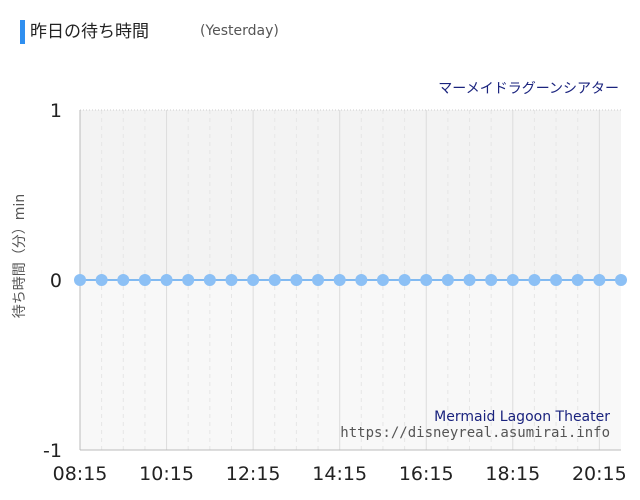 Image resolution: width=640 pixels, height=500 pixels. I want to click on x-tick-label: 16:15, so click(426, 474).